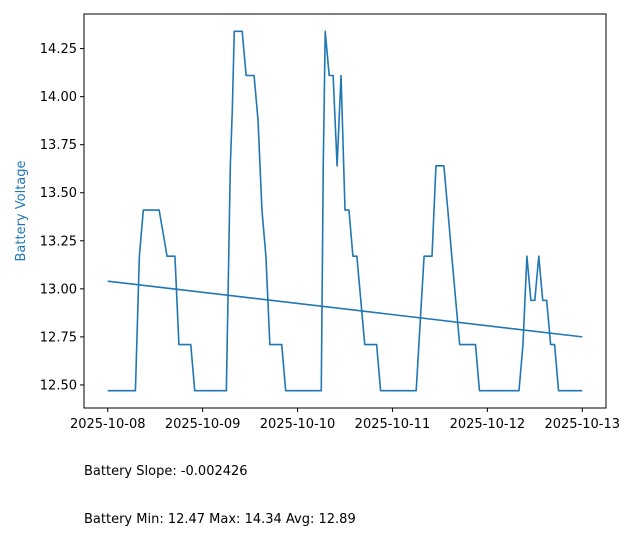 Image resolution: width=640 pixels, height=544 pixels. Describe the element at coordinates (166, 471) in the screenshot. I see `slope-text: Battery Slope: -0.002426` at that location.